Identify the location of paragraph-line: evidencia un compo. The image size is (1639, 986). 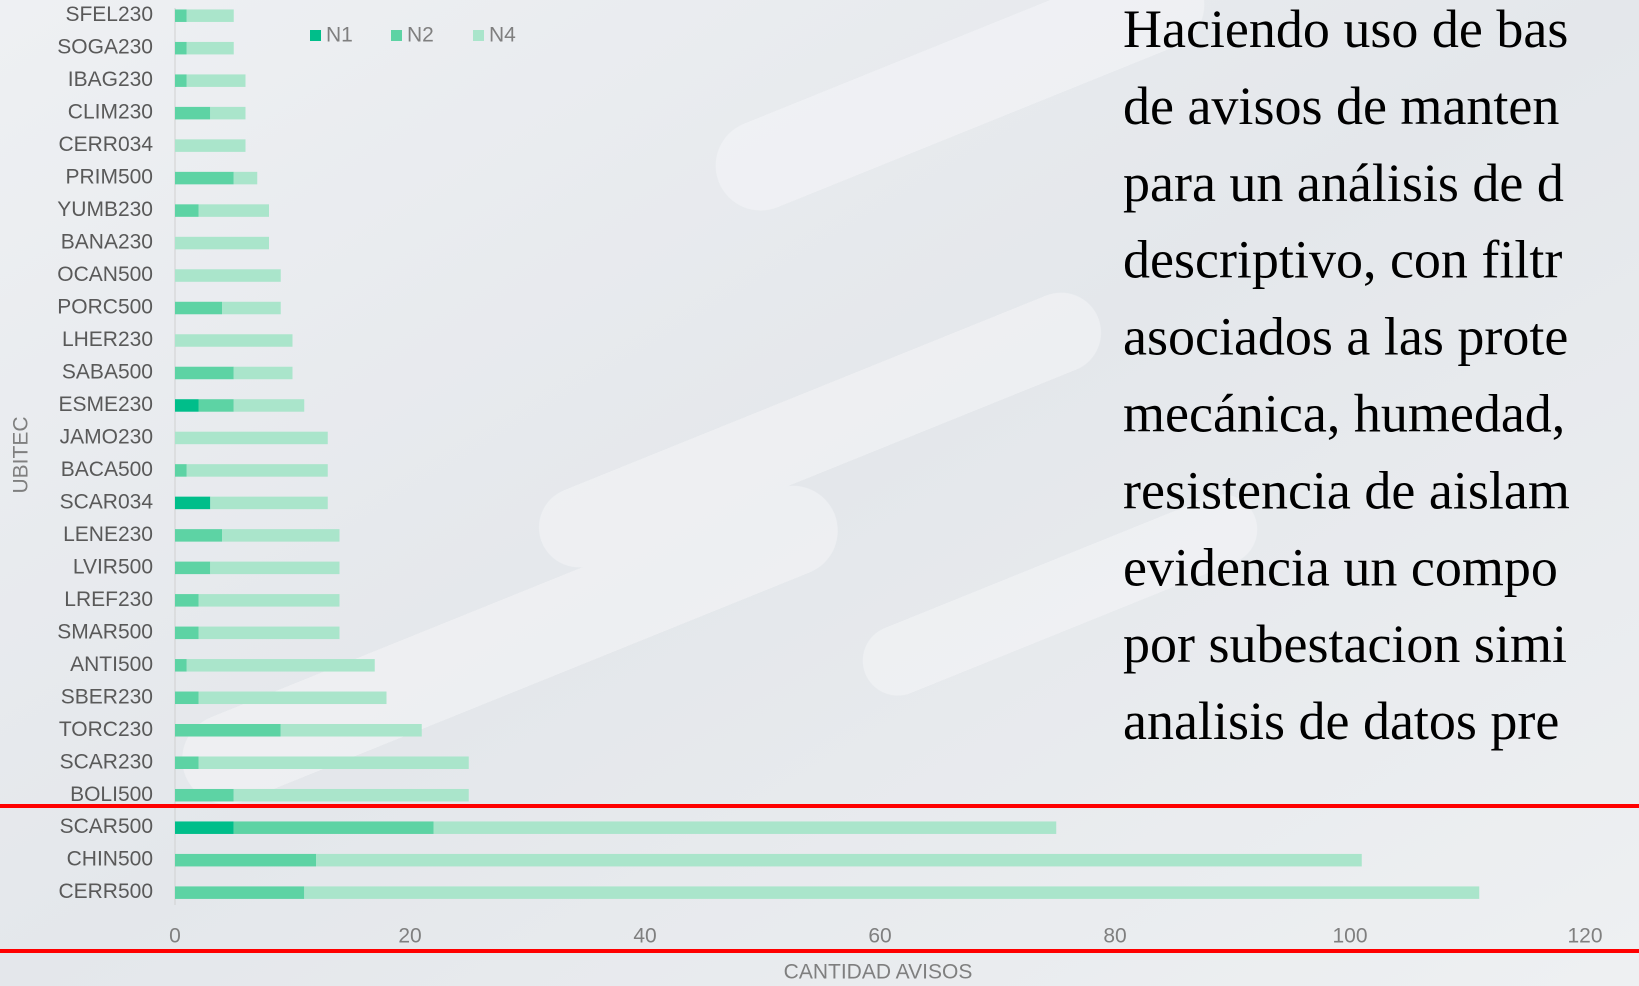
(1340, 567).